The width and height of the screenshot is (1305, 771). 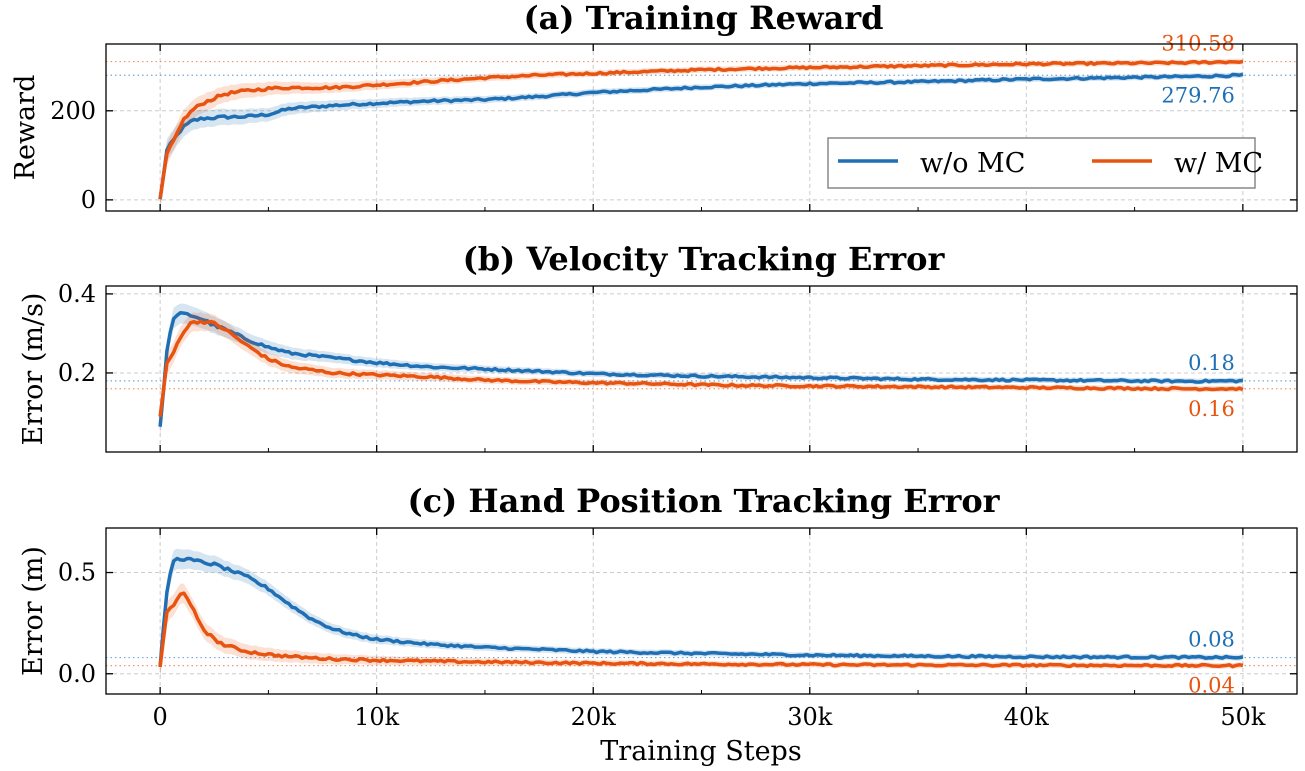 What do you see at coordinates (1041, 163) in the screenshot?
I see `legend-box` at bounding box center [1041, 163].